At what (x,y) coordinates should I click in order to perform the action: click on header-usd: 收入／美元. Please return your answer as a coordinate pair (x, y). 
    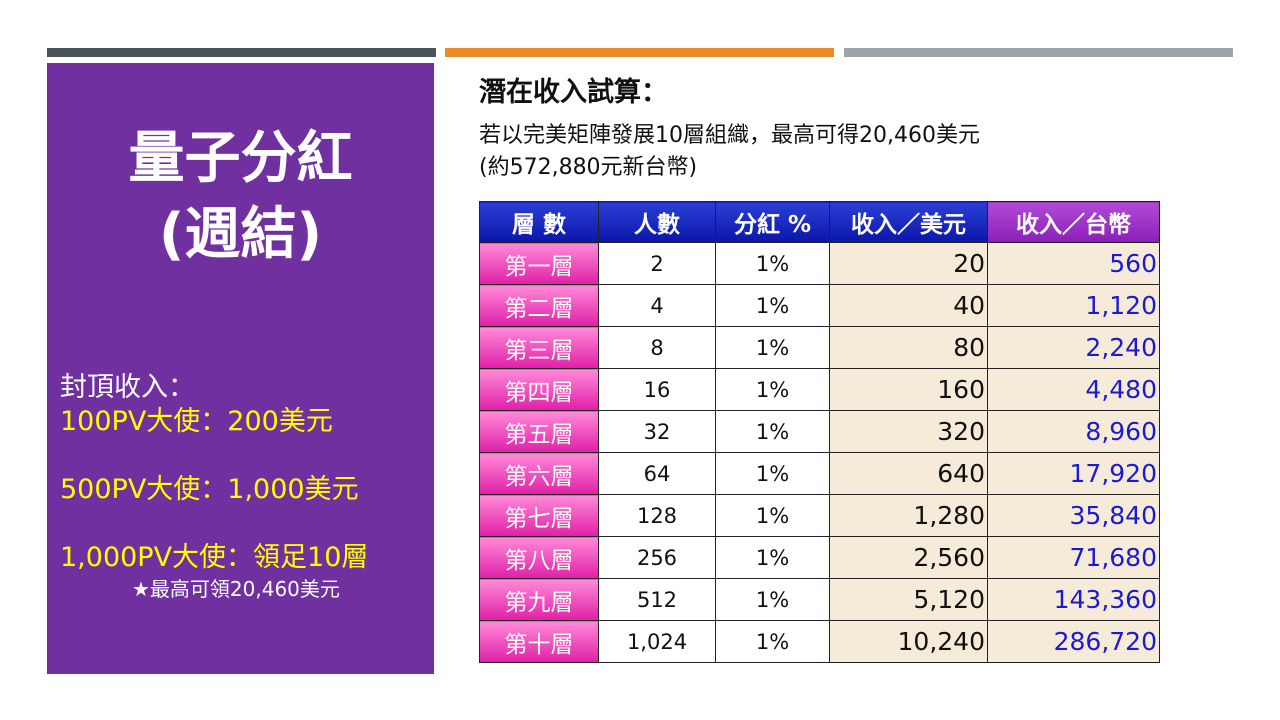
    Looking at the image, I should click on (908, 222).